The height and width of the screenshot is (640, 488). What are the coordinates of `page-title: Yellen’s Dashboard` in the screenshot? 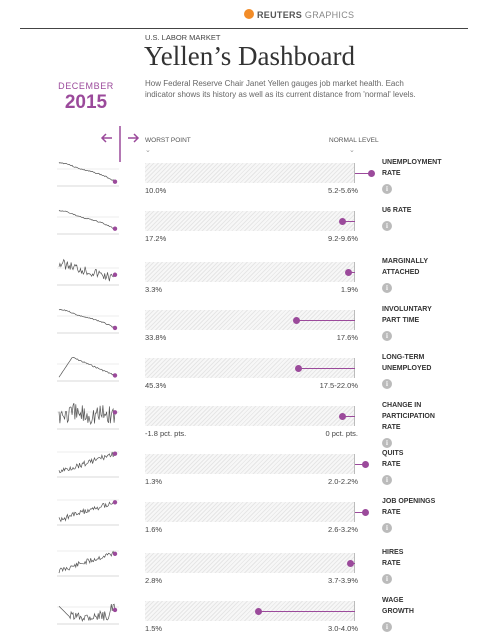 It's located at (249, 56).